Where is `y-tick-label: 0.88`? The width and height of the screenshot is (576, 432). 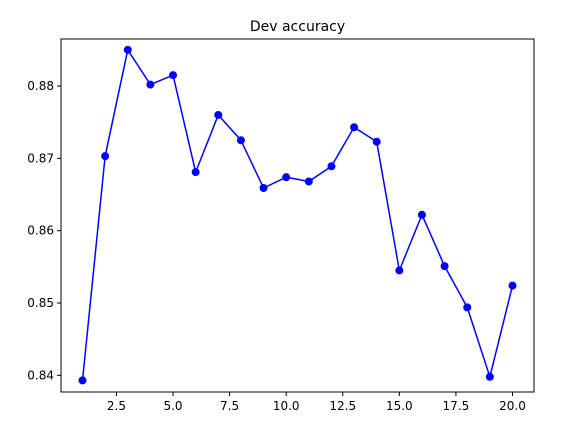 y-tick-label: 0.88 is located at coordinates (40, 86).